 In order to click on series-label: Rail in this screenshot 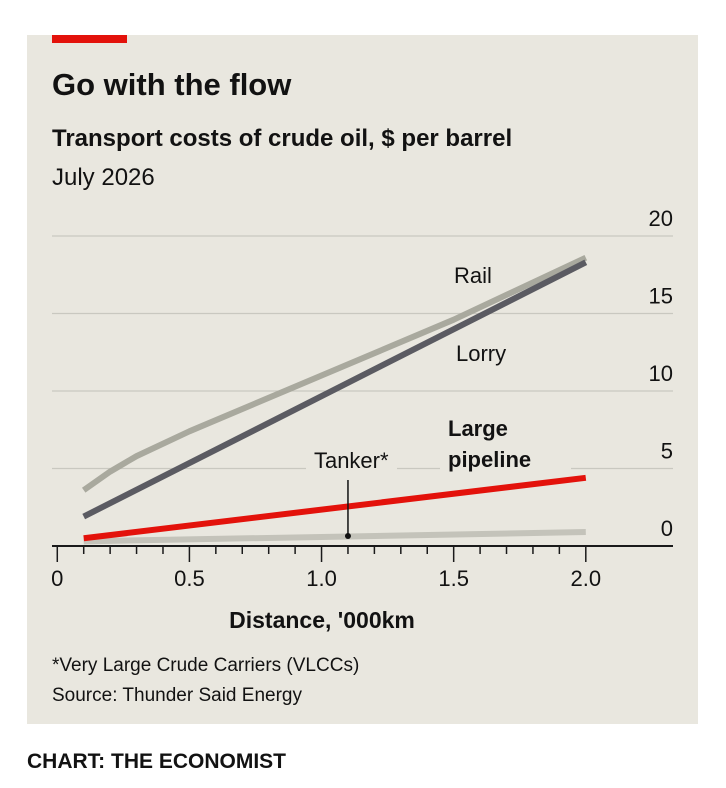, I will do `click(473, 276)`.